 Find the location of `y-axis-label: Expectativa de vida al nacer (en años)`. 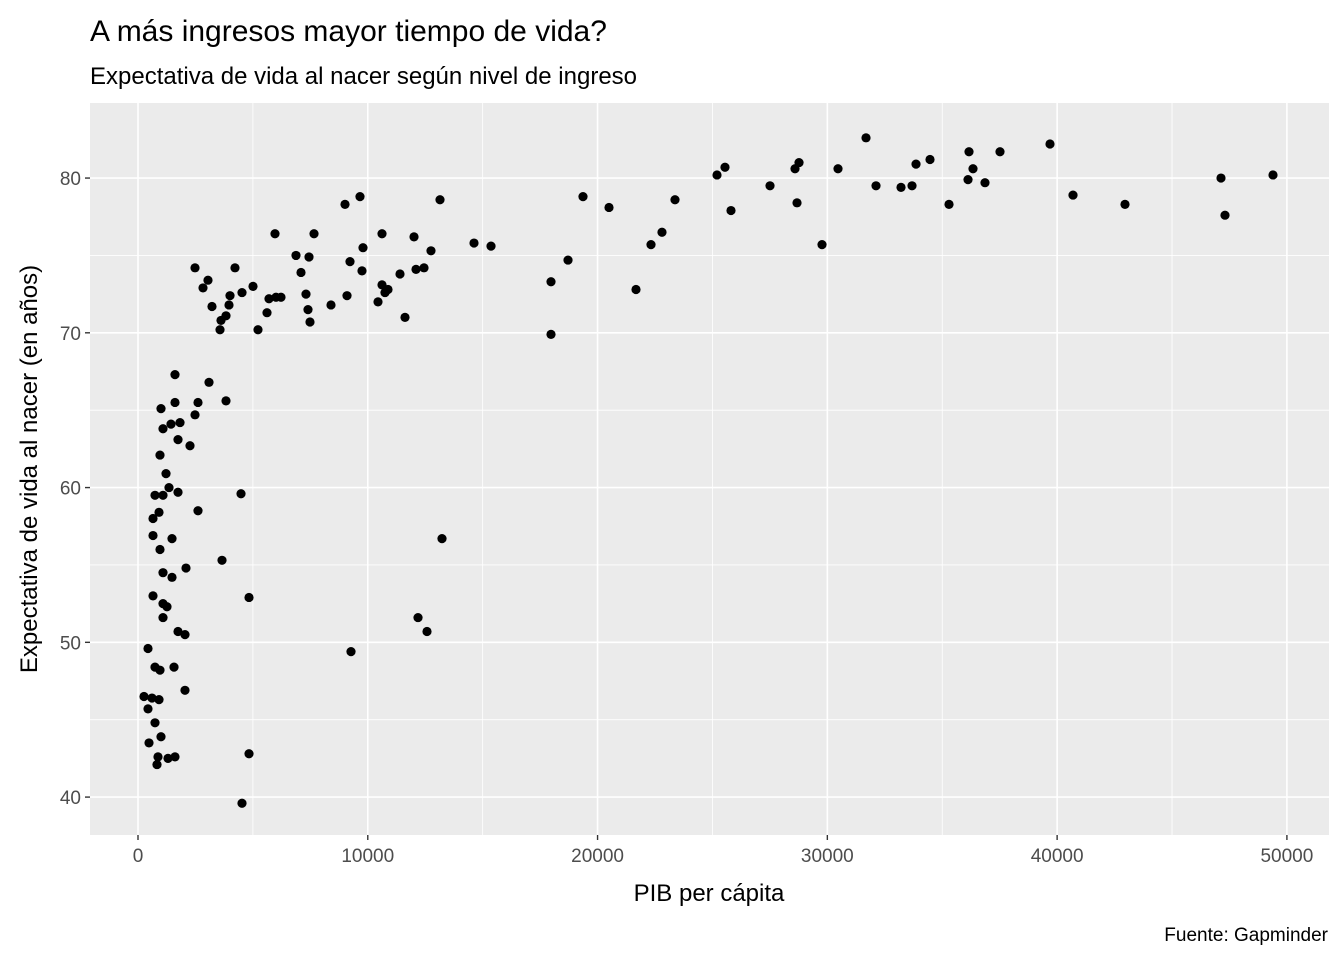

y-axis-label: Expectativa de vida al nacer (en años) is located at coordinates (29, 469).